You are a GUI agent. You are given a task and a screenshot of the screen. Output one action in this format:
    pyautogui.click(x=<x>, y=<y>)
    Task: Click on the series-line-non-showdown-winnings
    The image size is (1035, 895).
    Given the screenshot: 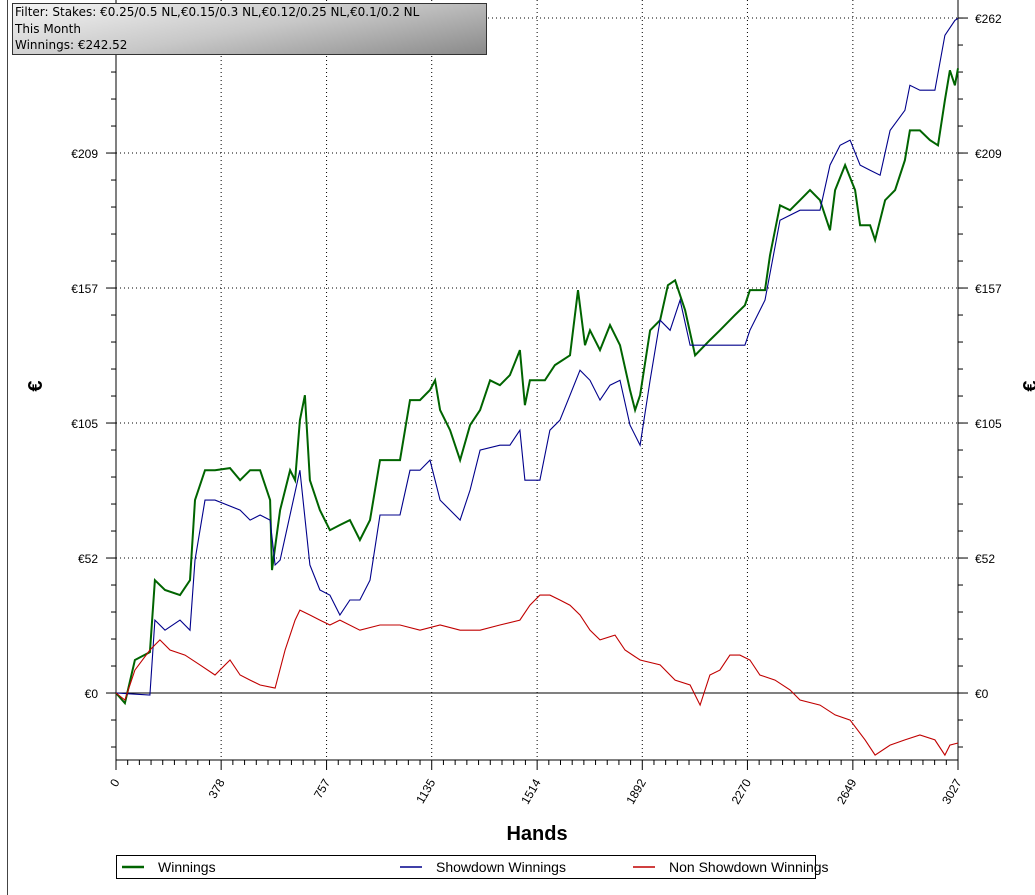 What is the action you would take?
    pyautogui.click(x=537, y=675)
    